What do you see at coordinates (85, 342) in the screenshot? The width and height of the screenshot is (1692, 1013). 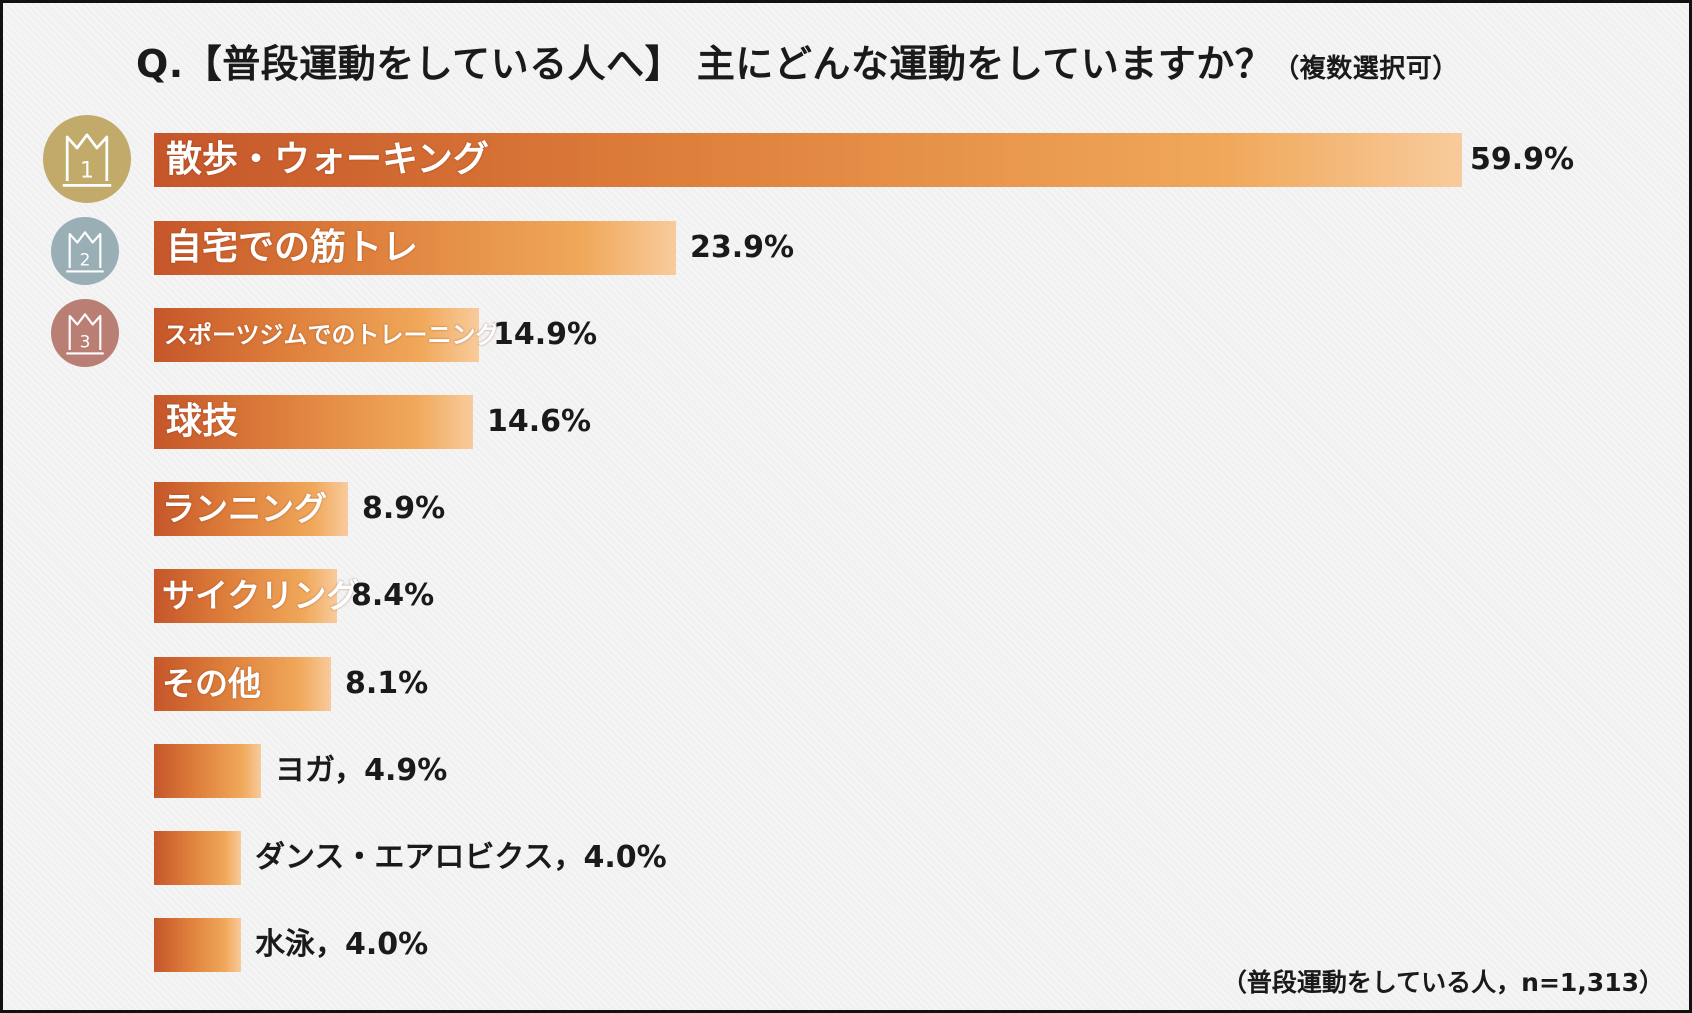 I see `medal-rank-3: 3` at bounding box center [85, 342].